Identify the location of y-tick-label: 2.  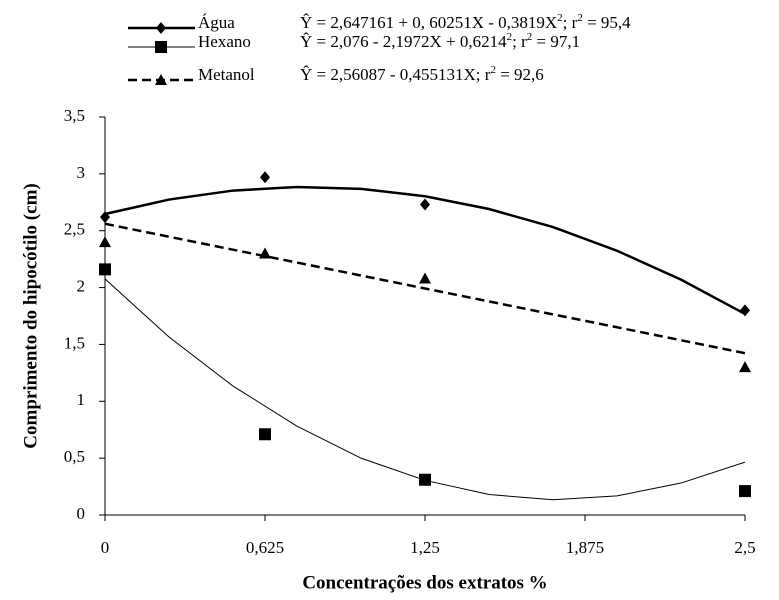
(81, 285).